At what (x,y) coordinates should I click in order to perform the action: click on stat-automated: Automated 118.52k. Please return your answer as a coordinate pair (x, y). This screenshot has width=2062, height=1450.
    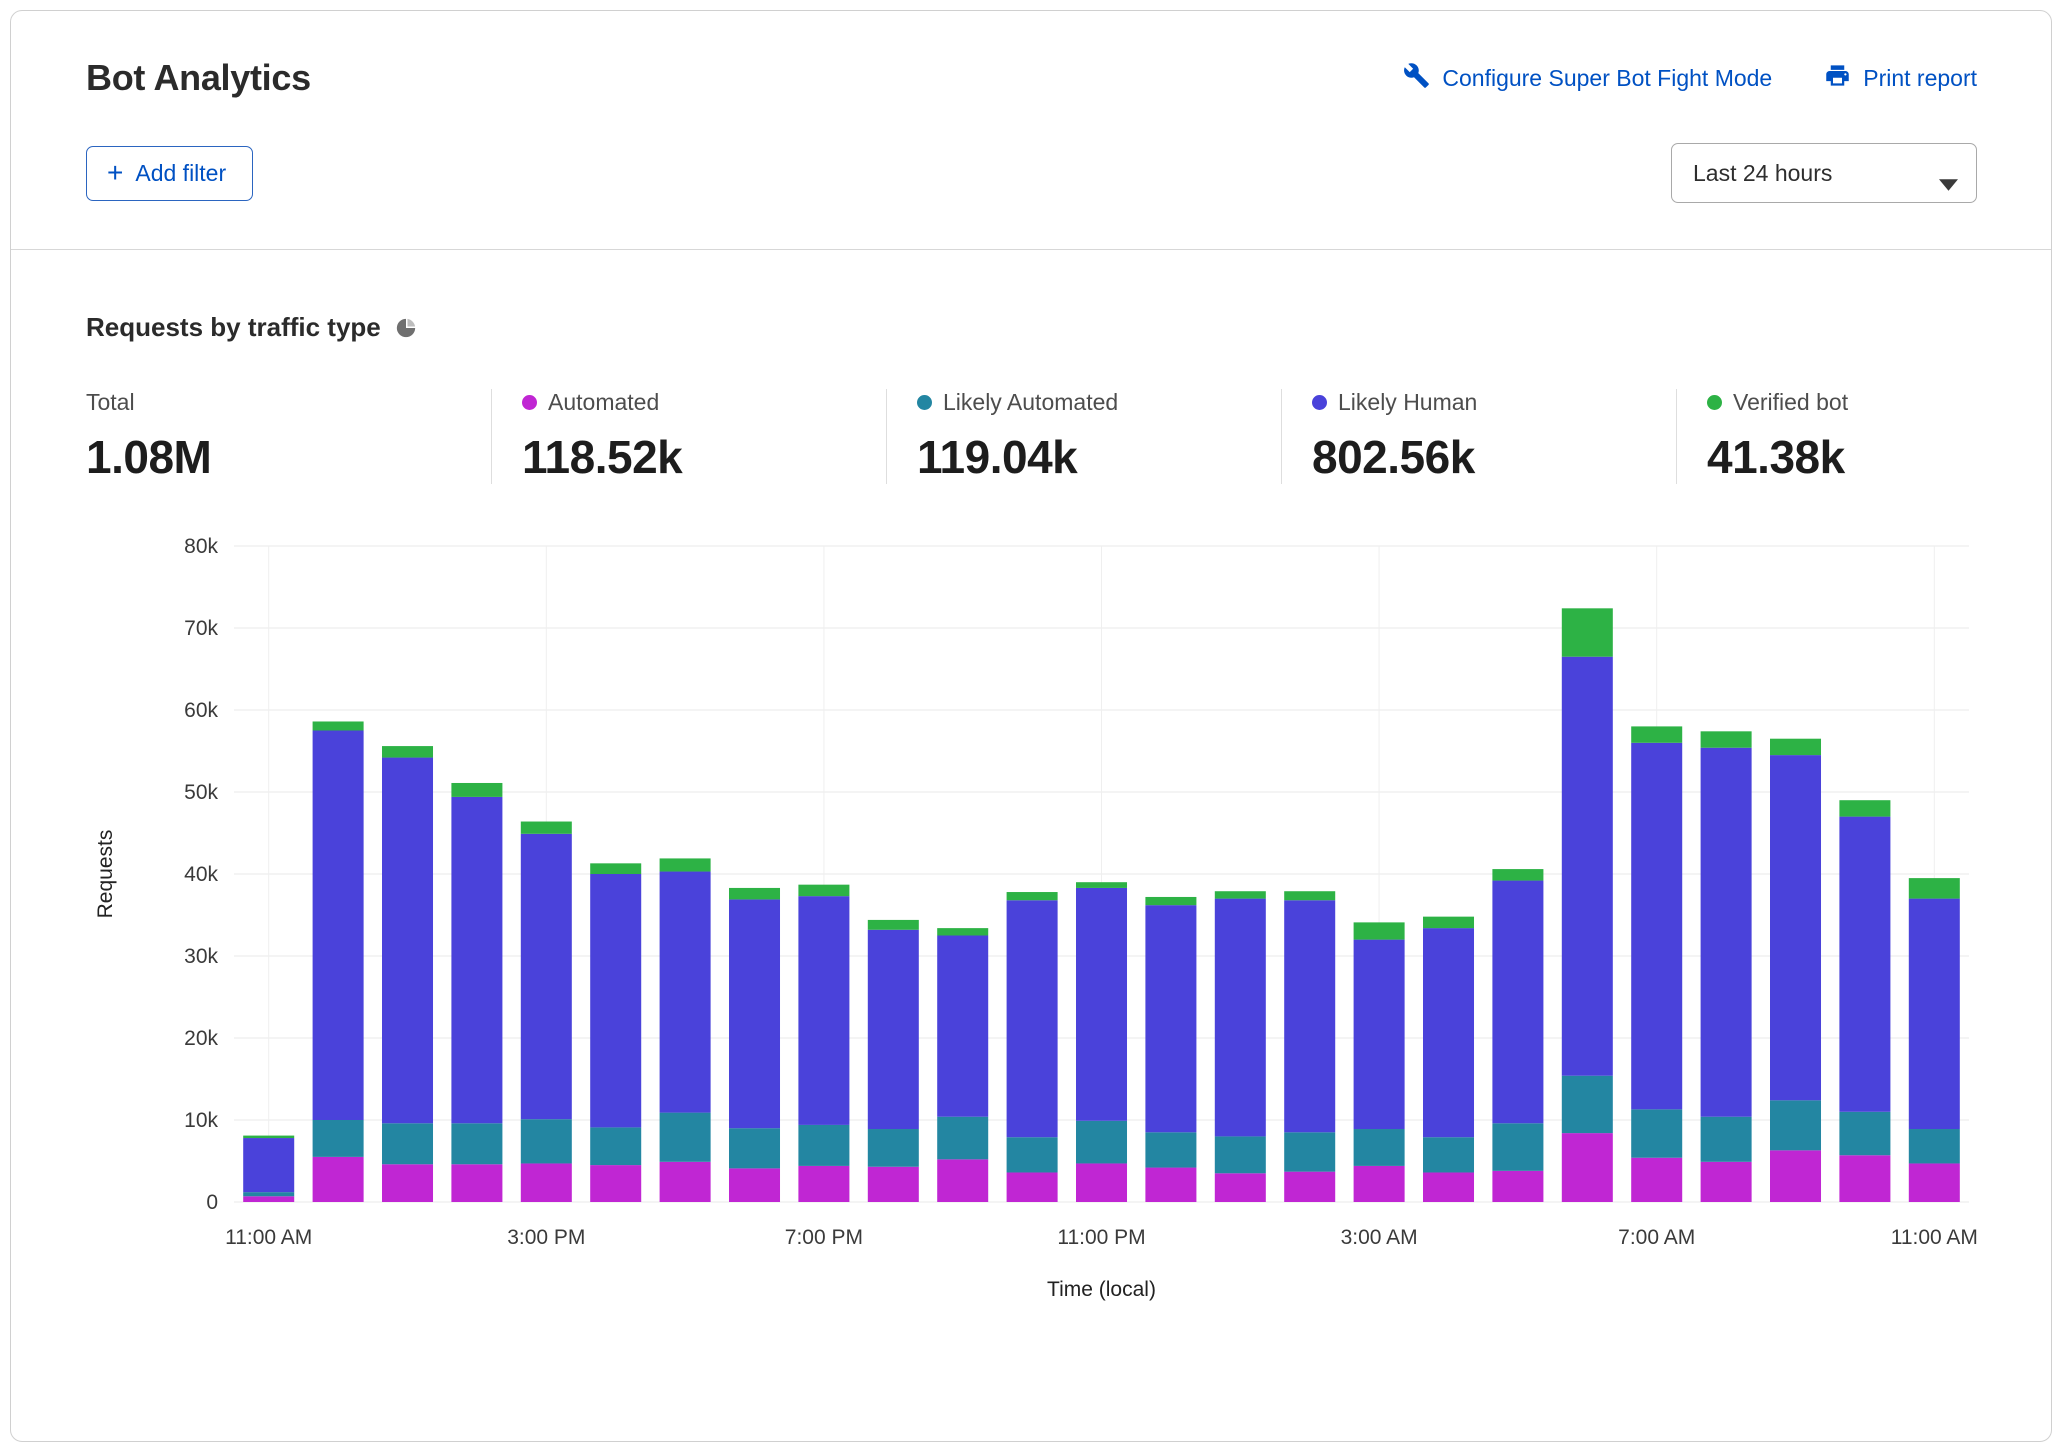
    Looking at the image, I should click on (688, 436).